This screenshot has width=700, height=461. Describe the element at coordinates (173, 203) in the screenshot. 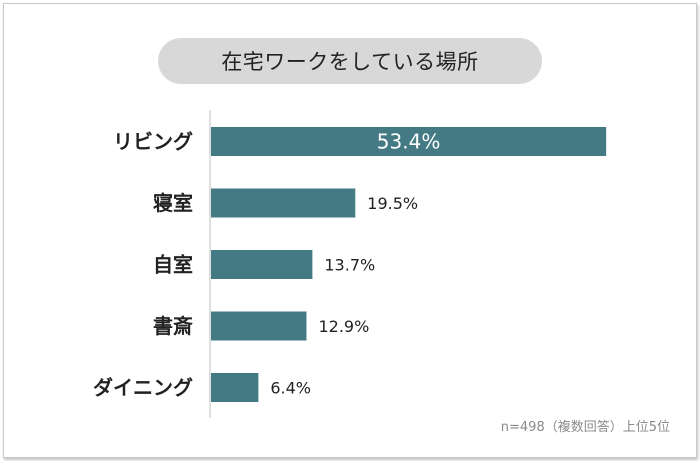

I see `category-label-2: 寝室` at that location.